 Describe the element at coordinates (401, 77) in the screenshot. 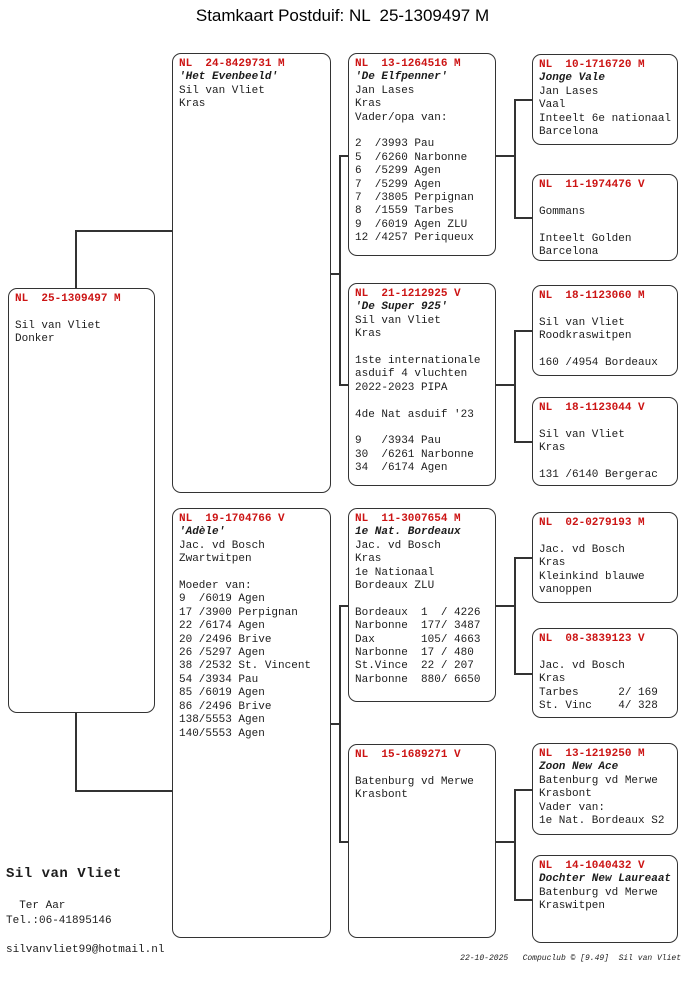

I see `pigeon-name: 'De Elfpenner'` at that location.